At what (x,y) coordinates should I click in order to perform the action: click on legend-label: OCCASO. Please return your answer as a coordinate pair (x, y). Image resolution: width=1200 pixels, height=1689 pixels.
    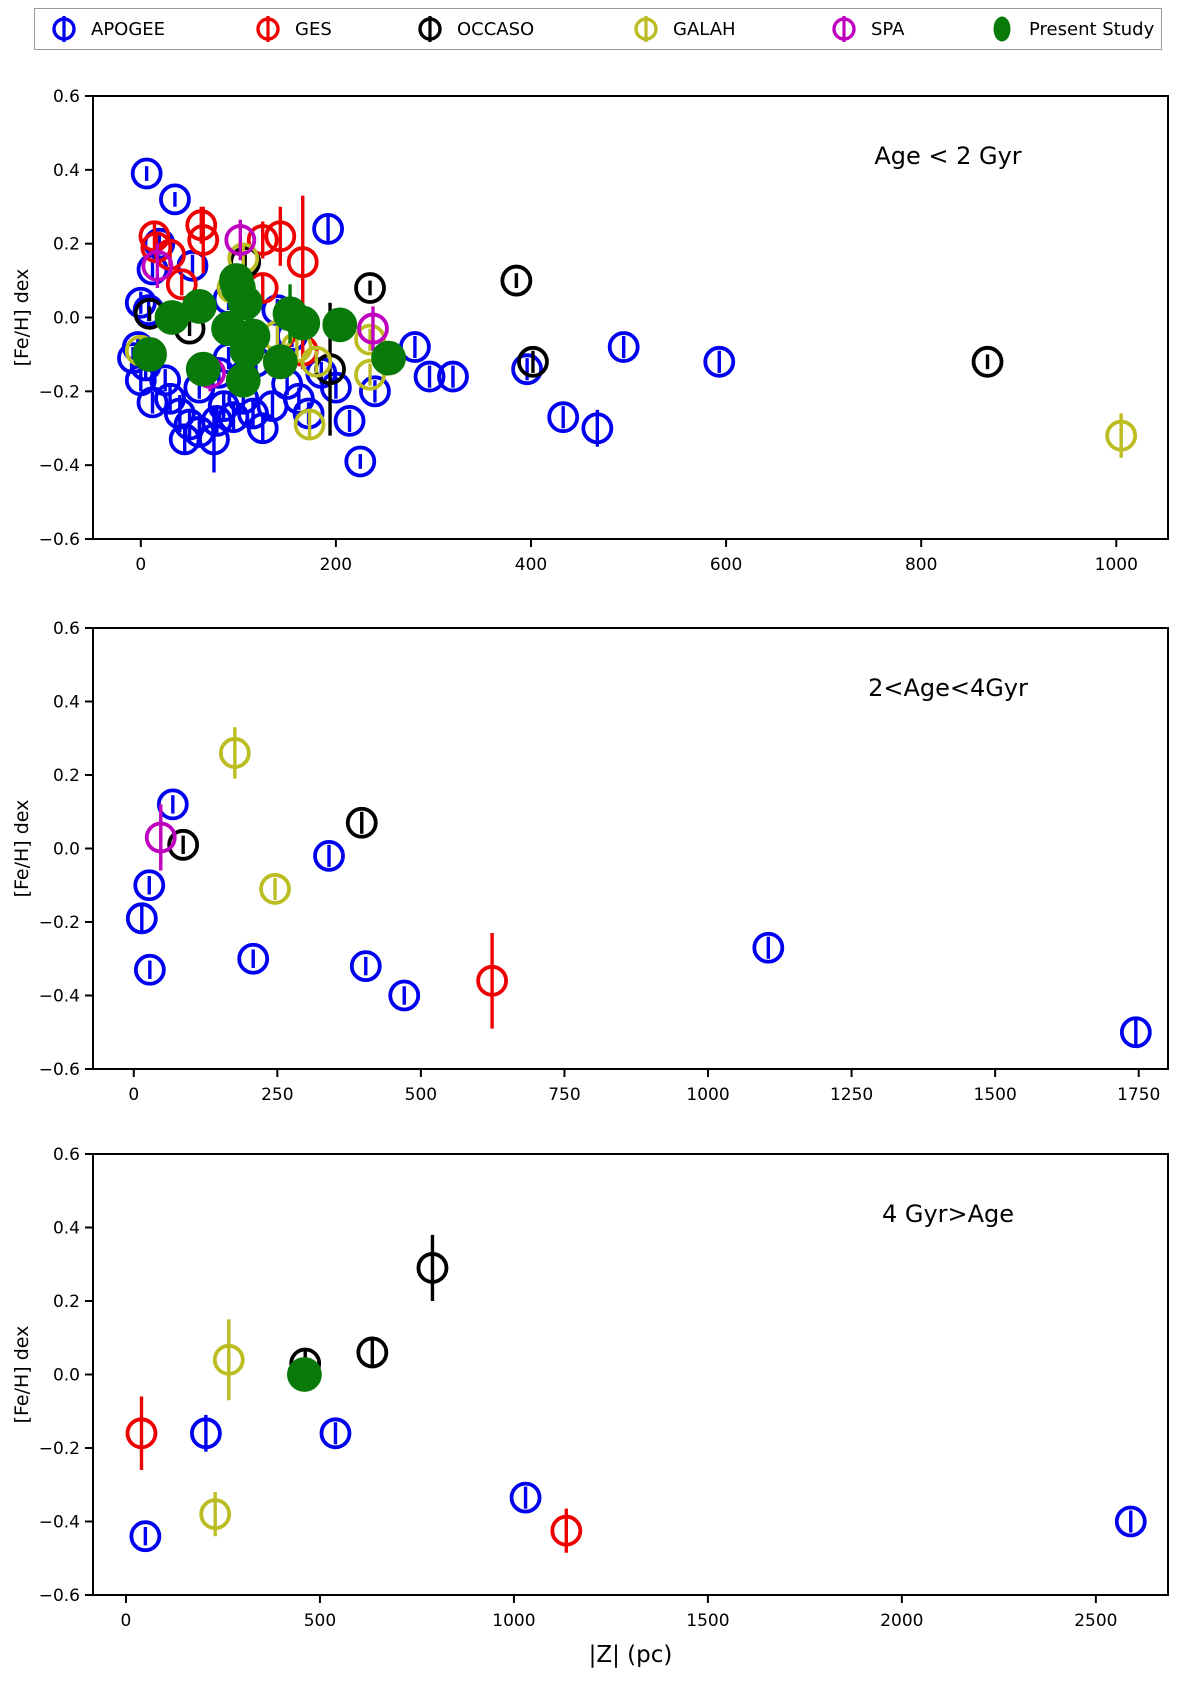
    Looking at the image, I should click on (496, 29).